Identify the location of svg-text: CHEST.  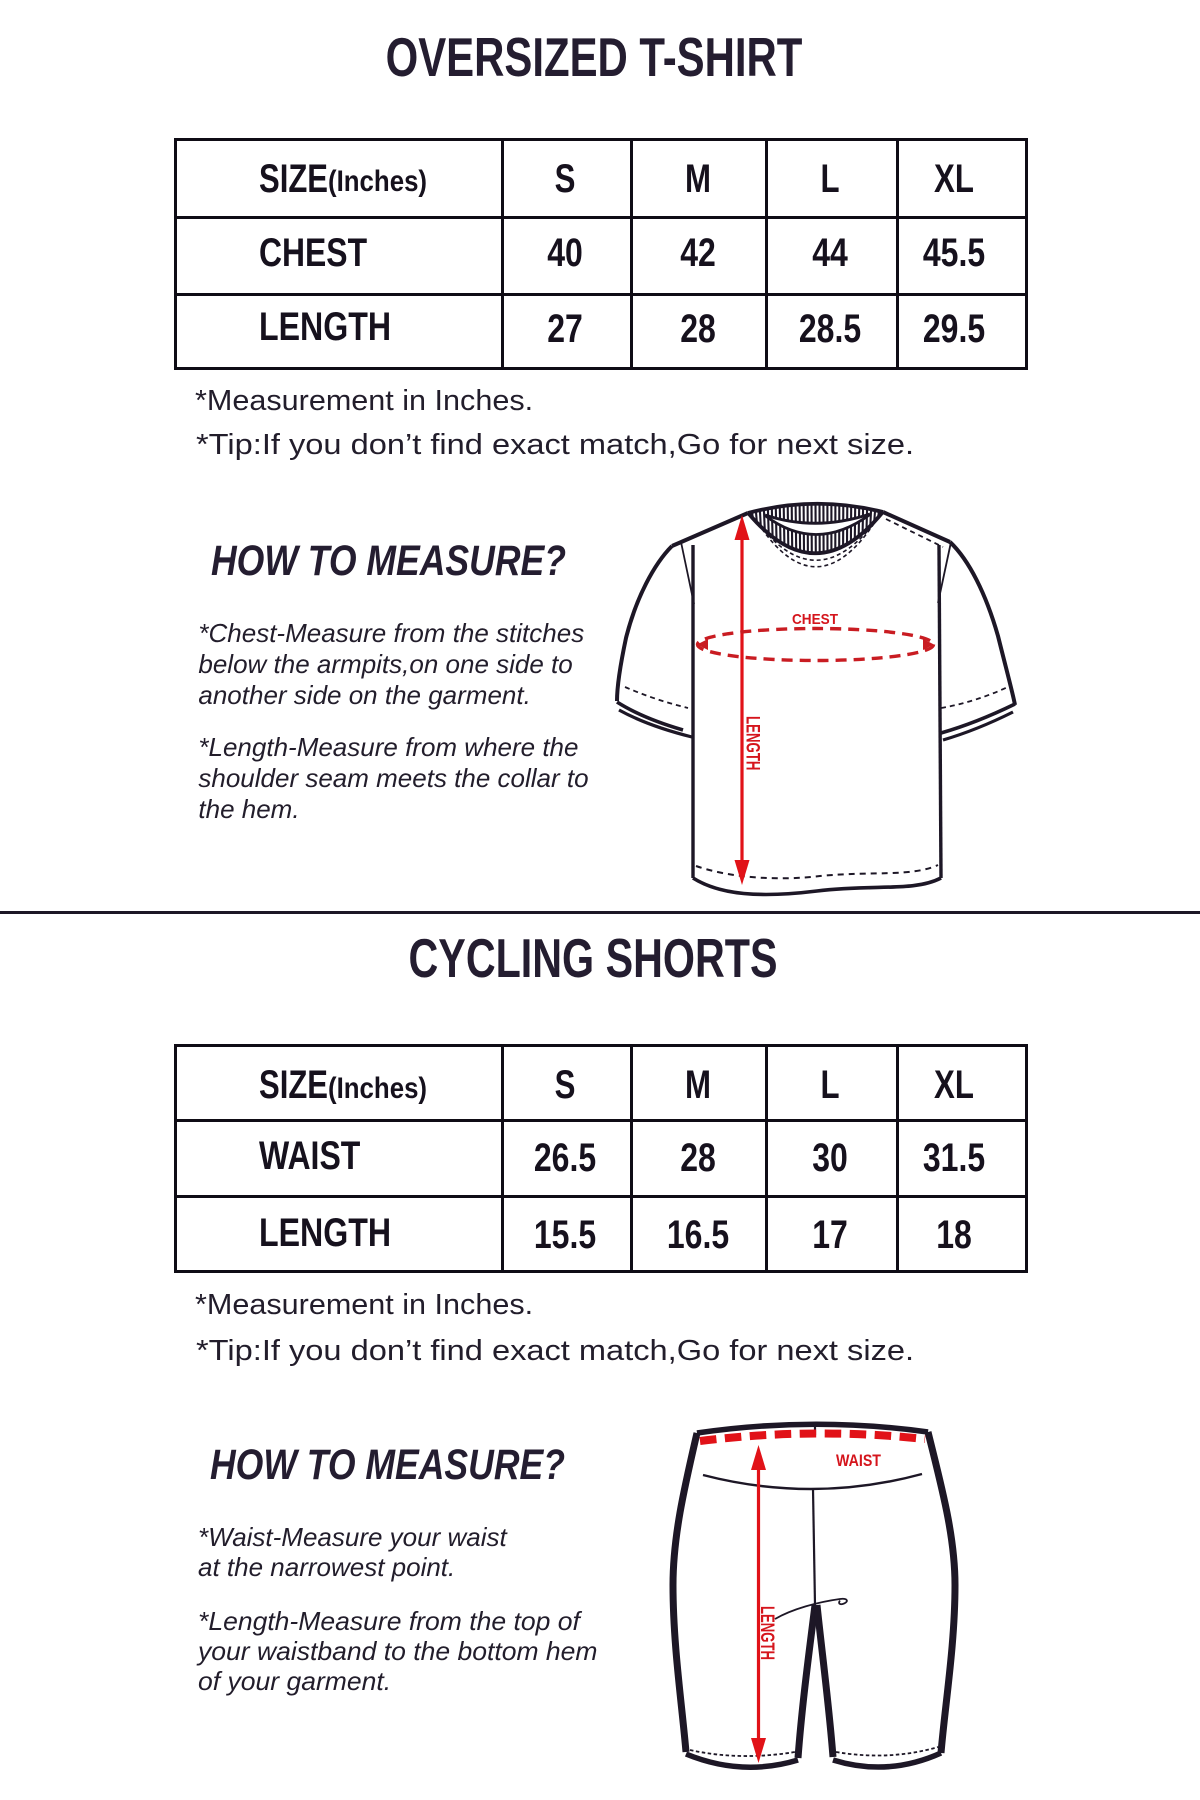
(815, 619).